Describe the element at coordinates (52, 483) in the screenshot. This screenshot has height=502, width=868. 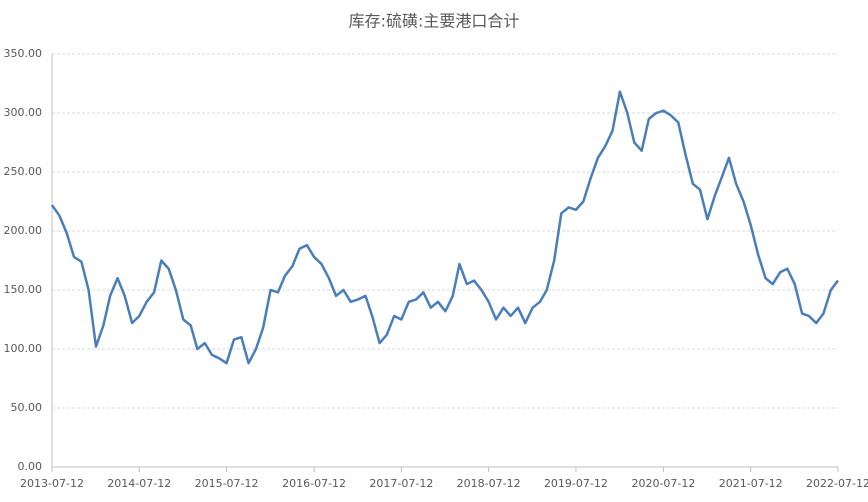
I see `x-tick-label: 2013-07-12` at that location.